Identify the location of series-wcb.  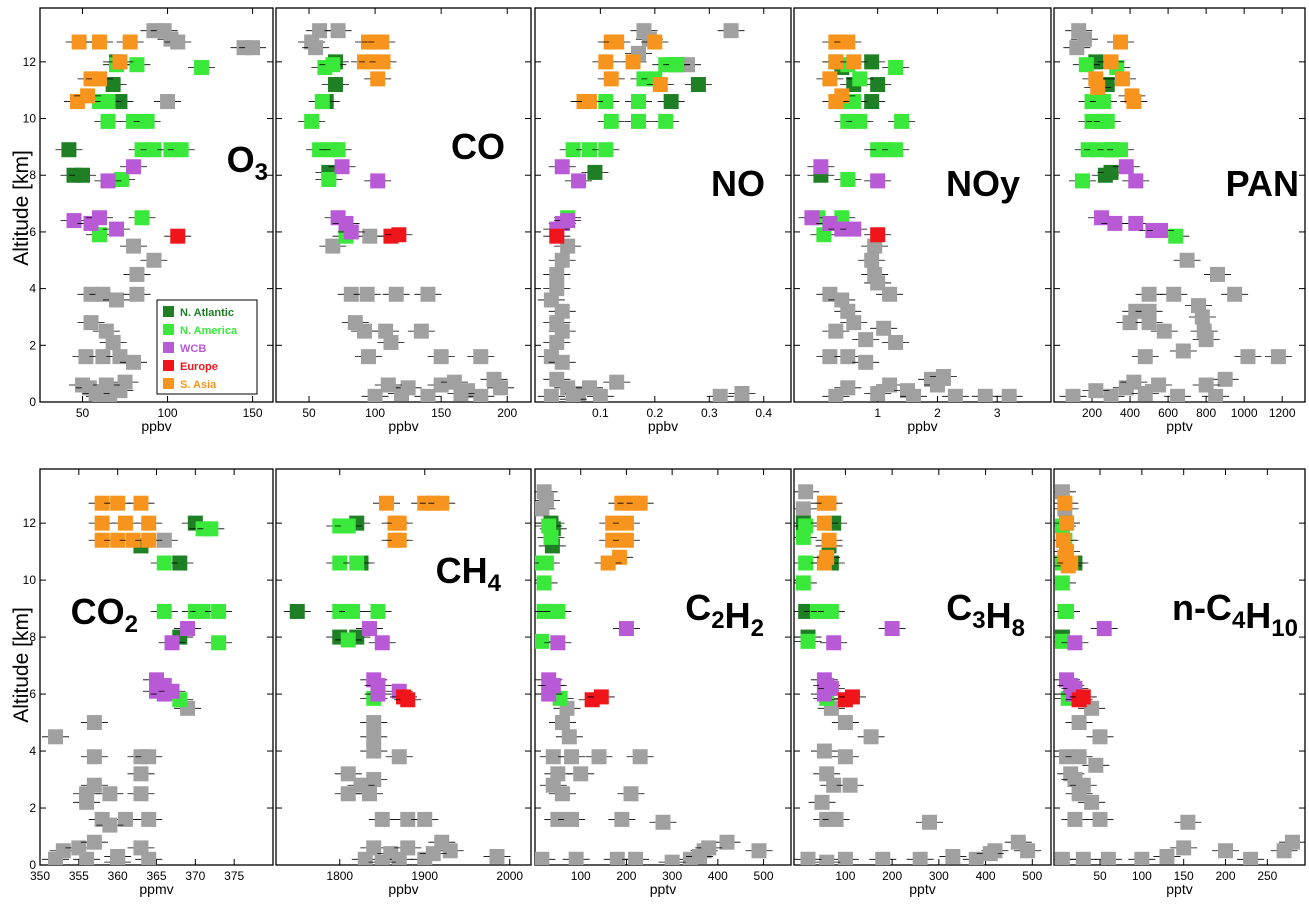
(568, 198).